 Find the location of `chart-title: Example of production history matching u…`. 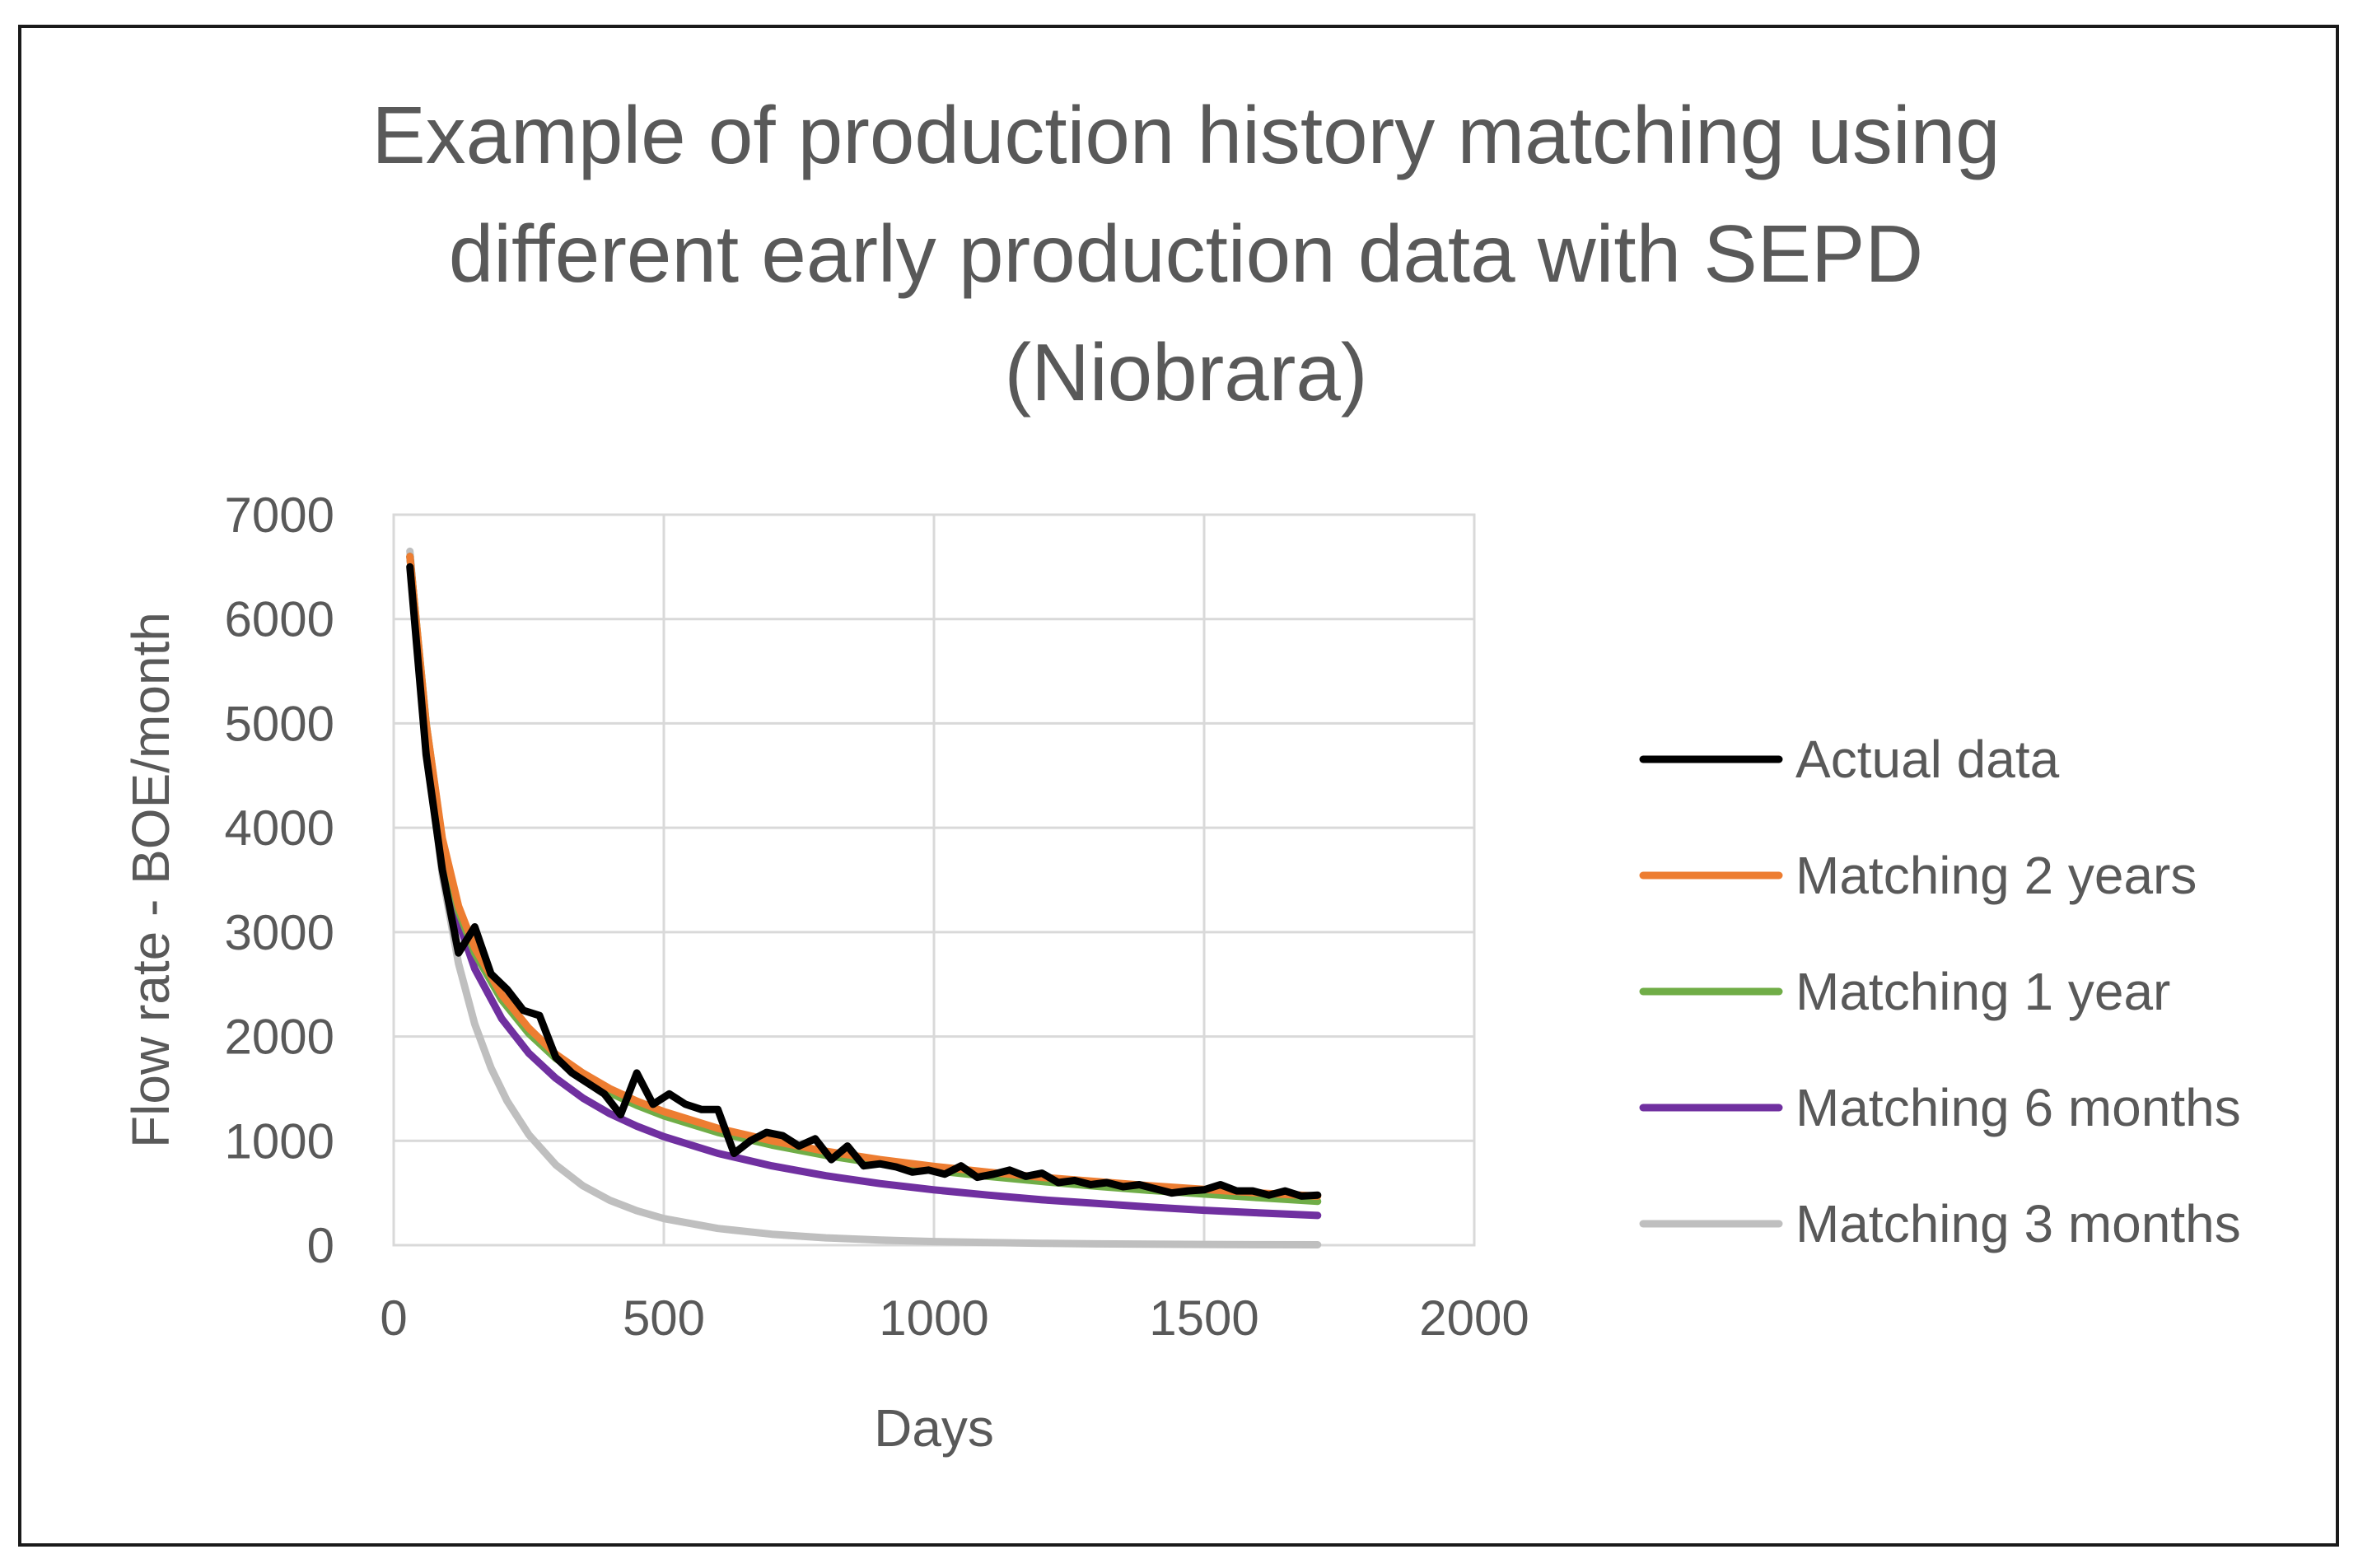

chart-title: Example of production history matching u… is located at coordinates (1185, 254).